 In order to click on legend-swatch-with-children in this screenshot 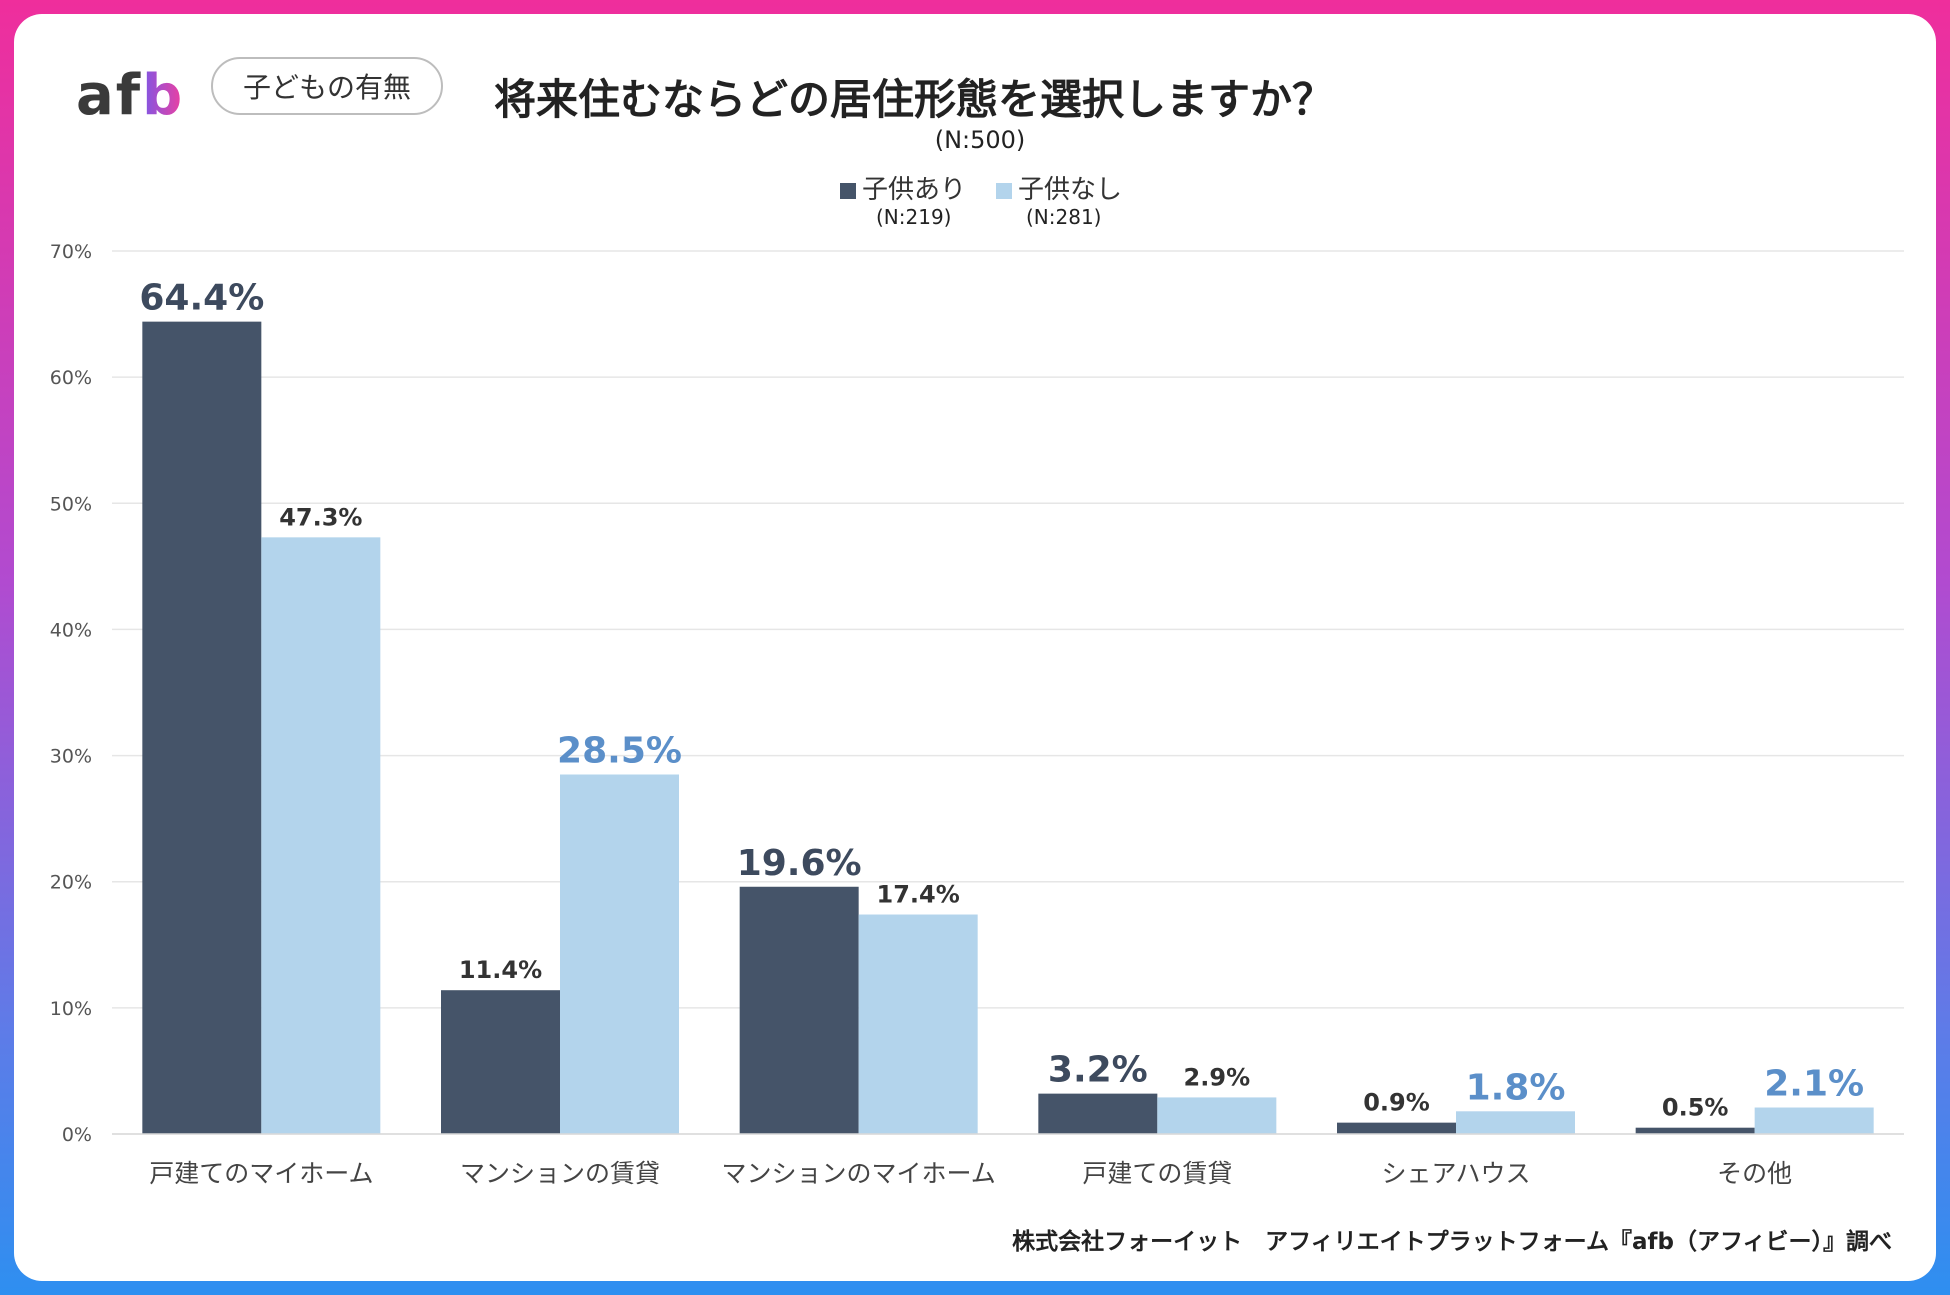, I will do `click(848, 190)`.